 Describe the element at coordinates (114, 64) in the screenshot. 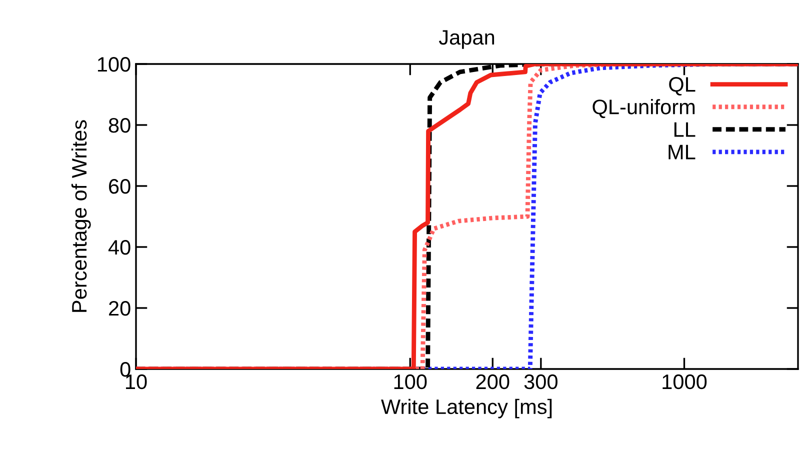

I see `y-tick-label: 100` at that location.